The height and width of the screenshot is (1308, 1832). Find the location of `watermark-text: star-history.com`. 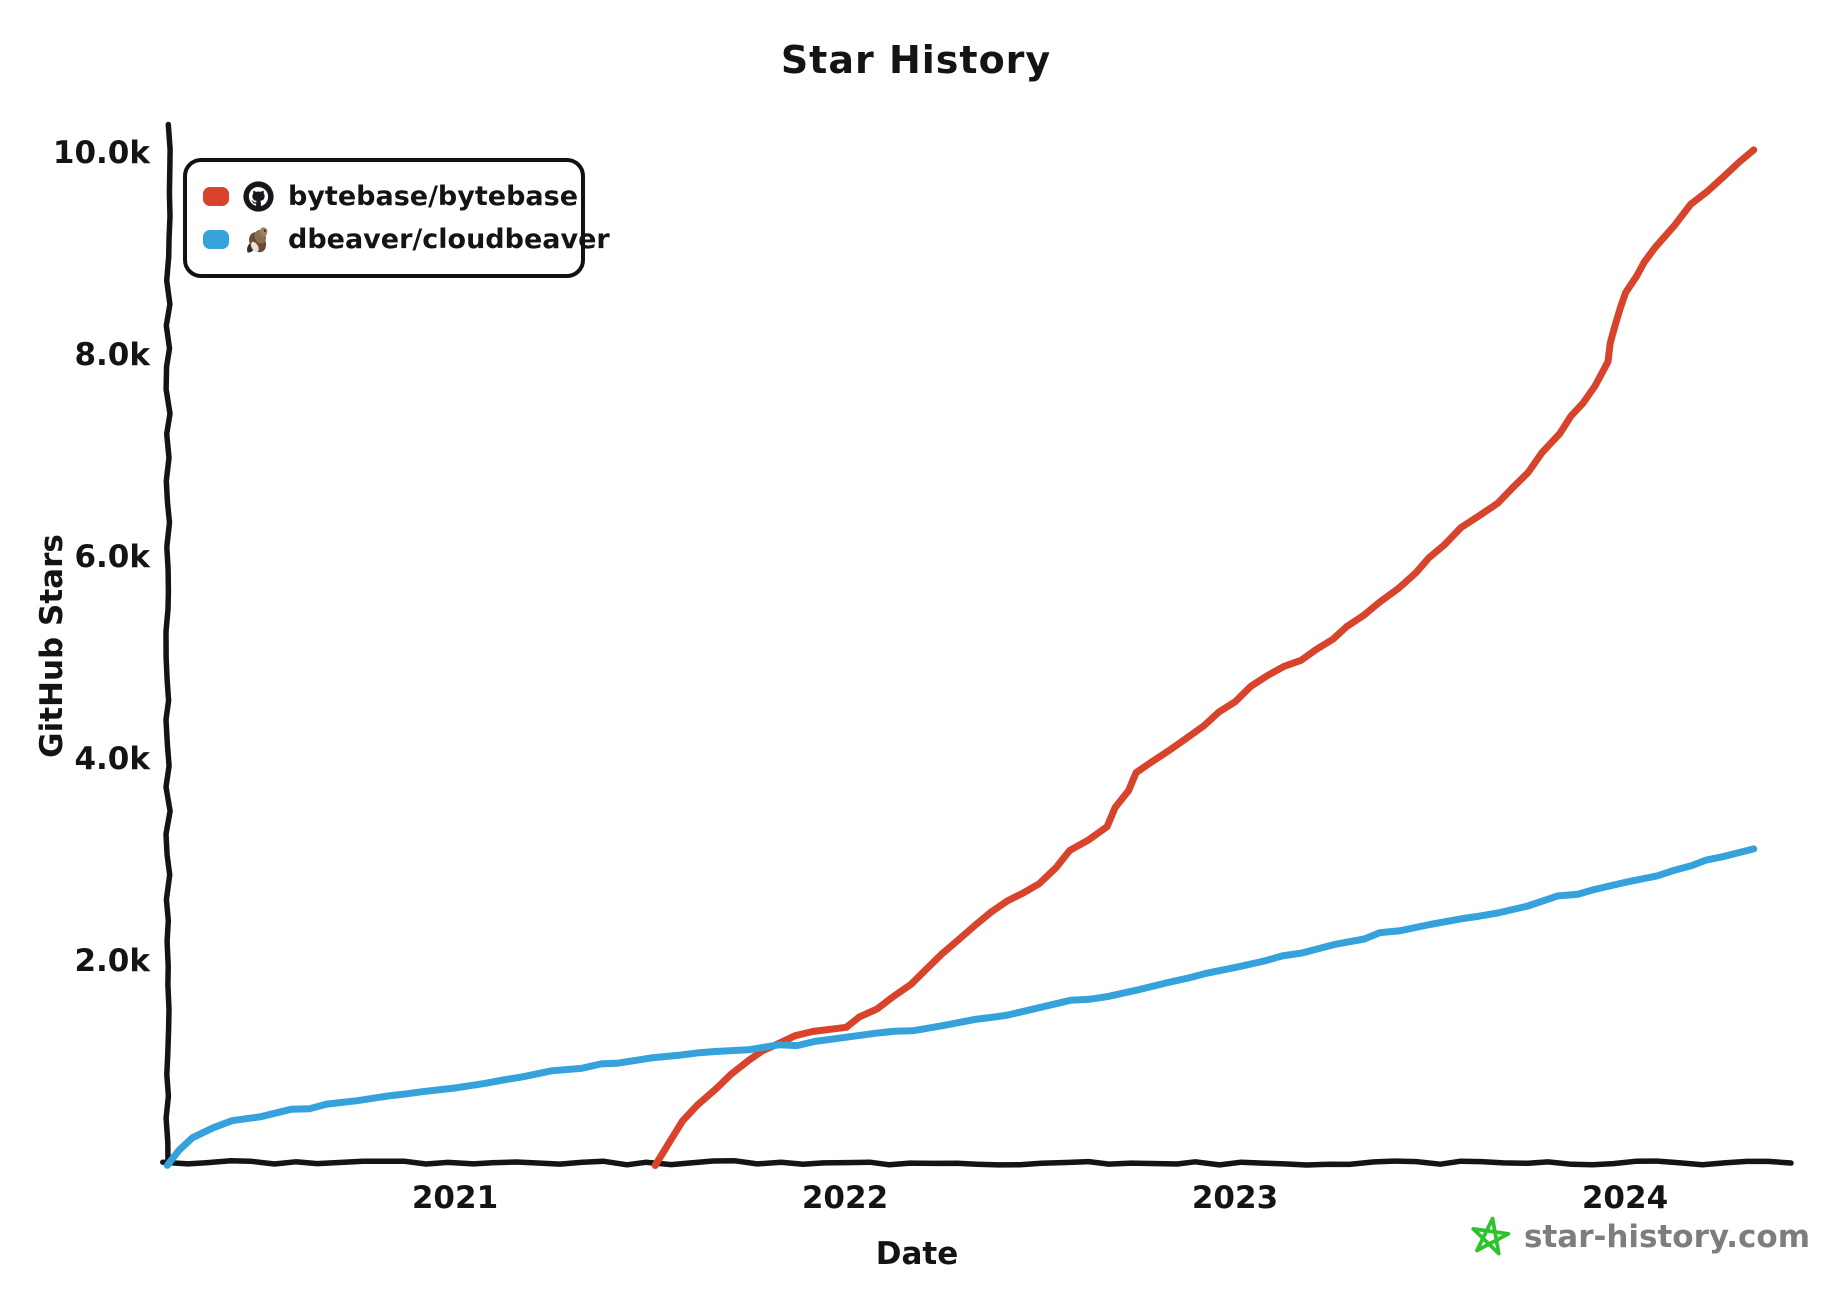

watermark-text: star-history.com is located at coordinates (1667, 1237).